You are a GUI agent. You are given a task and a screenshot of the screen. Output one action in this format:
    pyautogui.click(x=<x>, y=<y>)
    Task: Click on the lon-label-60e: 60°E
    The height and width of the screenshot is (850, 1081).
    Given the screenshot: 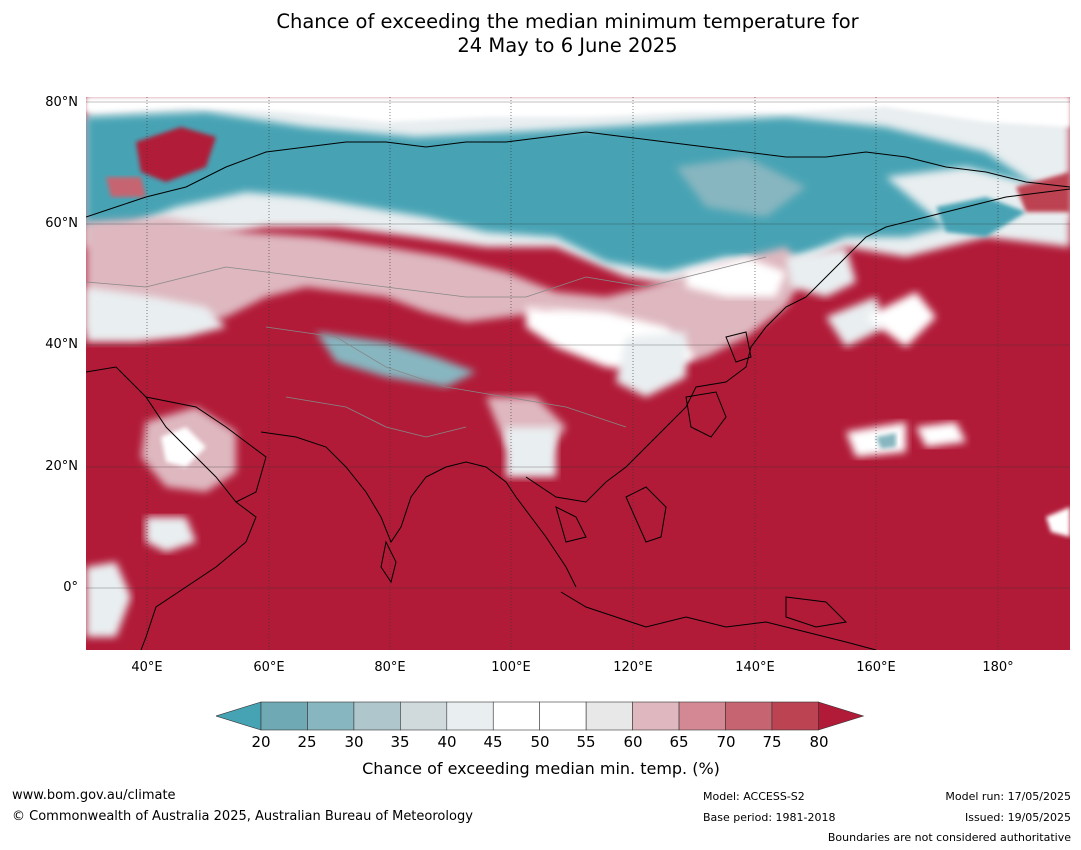 What is the action you would take?
    pyautogui.click(x=269, y=667)
    